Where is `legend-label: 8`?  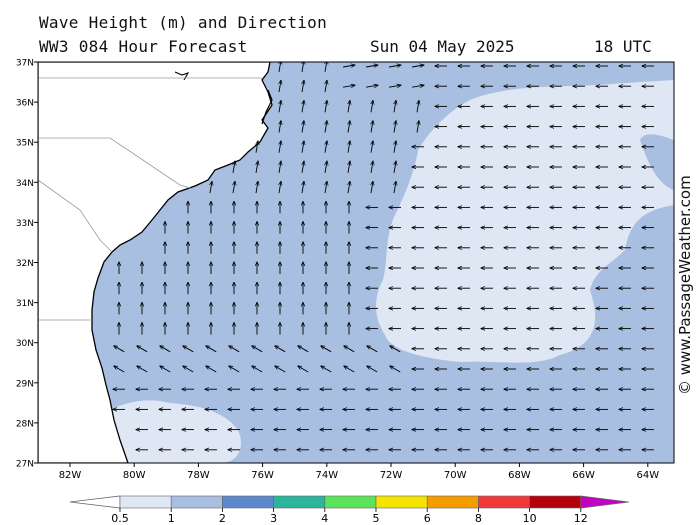 legend-label: 8 is located at coordinates (478, 518).